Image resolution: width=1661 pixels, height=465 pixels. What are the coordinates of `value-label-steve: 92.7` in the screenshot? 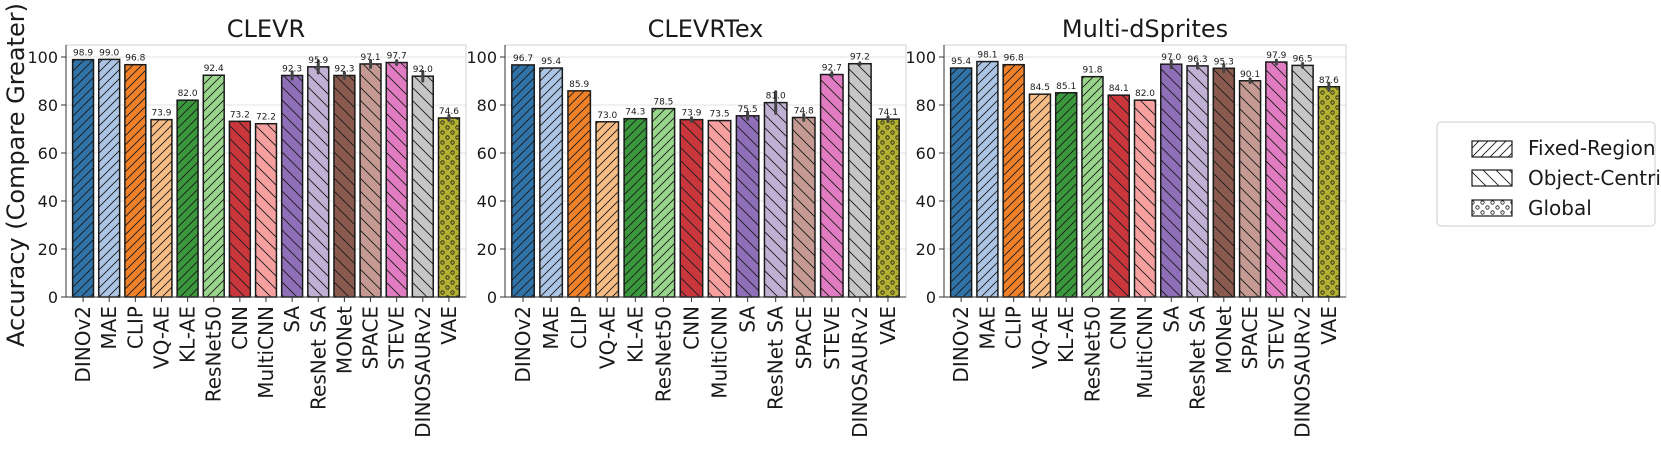 It's located at (832, 69).